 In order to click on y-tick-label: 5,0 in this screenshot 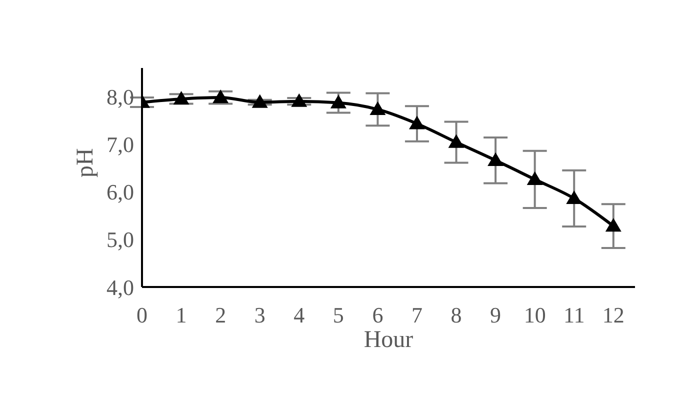, I will do `click(120, 239)`.